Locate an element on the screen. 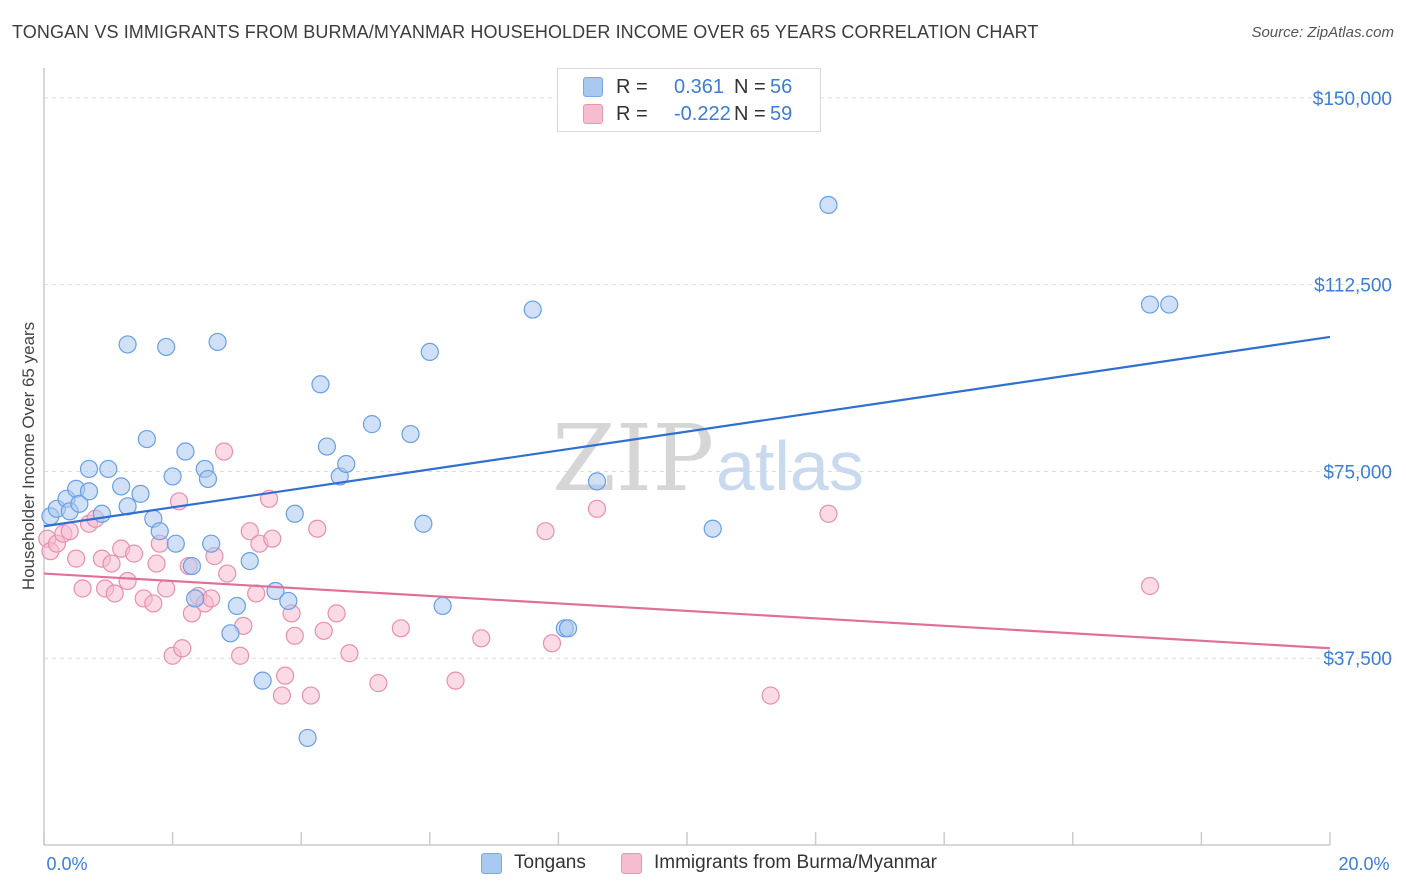  legend-item-burma: Immigrants from Burma/Myanmar is located at coordinates (779, 863).